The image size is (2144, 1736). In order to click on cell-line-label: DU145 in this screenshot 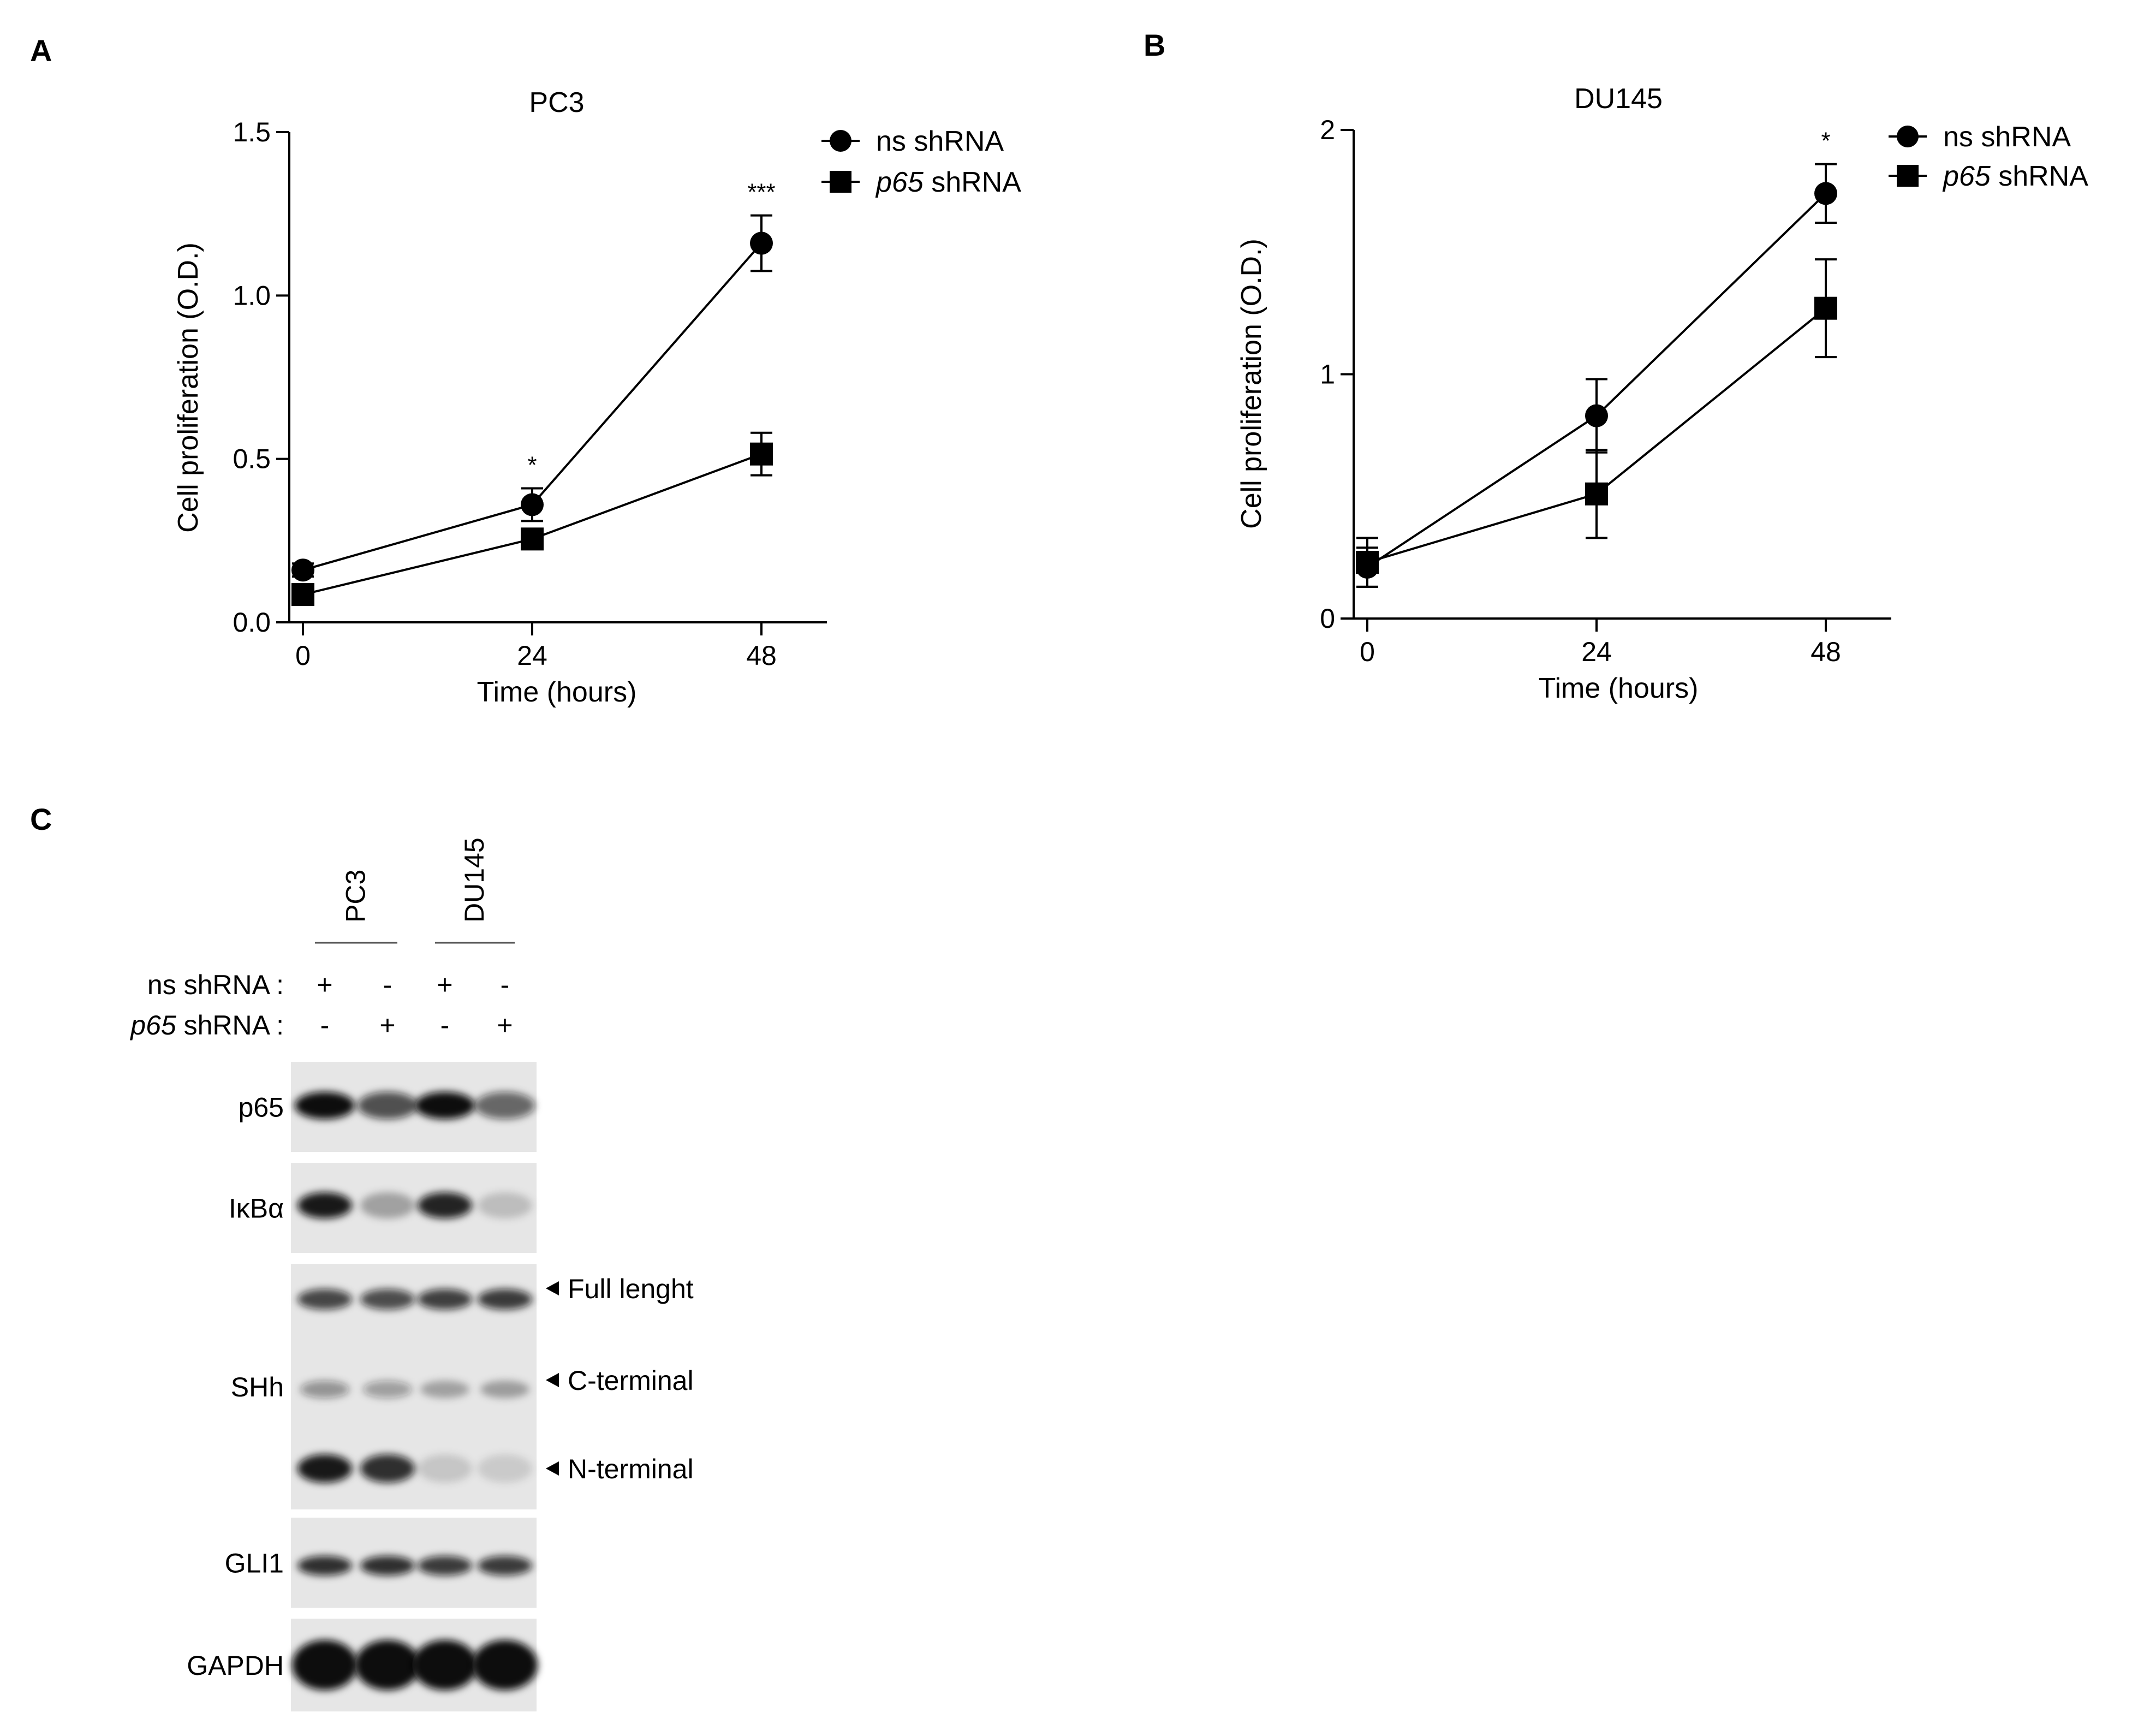, I will do `click(474, 880)`.